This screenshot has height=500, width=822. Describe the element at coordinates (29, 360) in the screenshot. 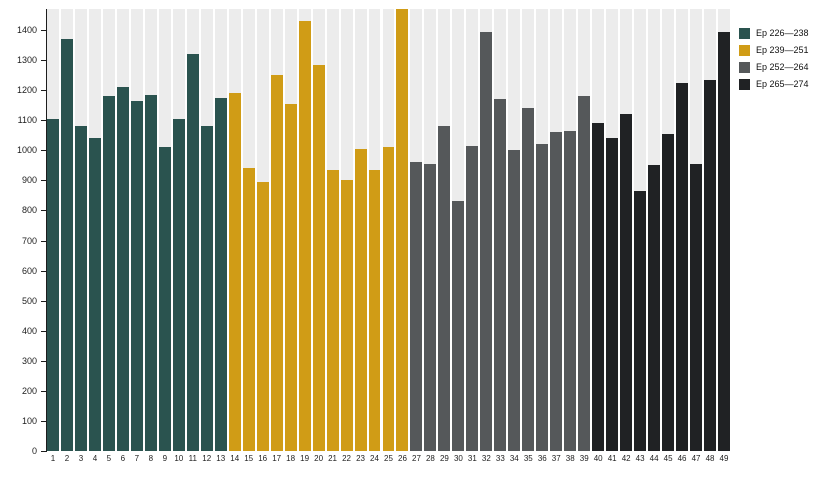

I see `y-tick-label: 300` at that location.